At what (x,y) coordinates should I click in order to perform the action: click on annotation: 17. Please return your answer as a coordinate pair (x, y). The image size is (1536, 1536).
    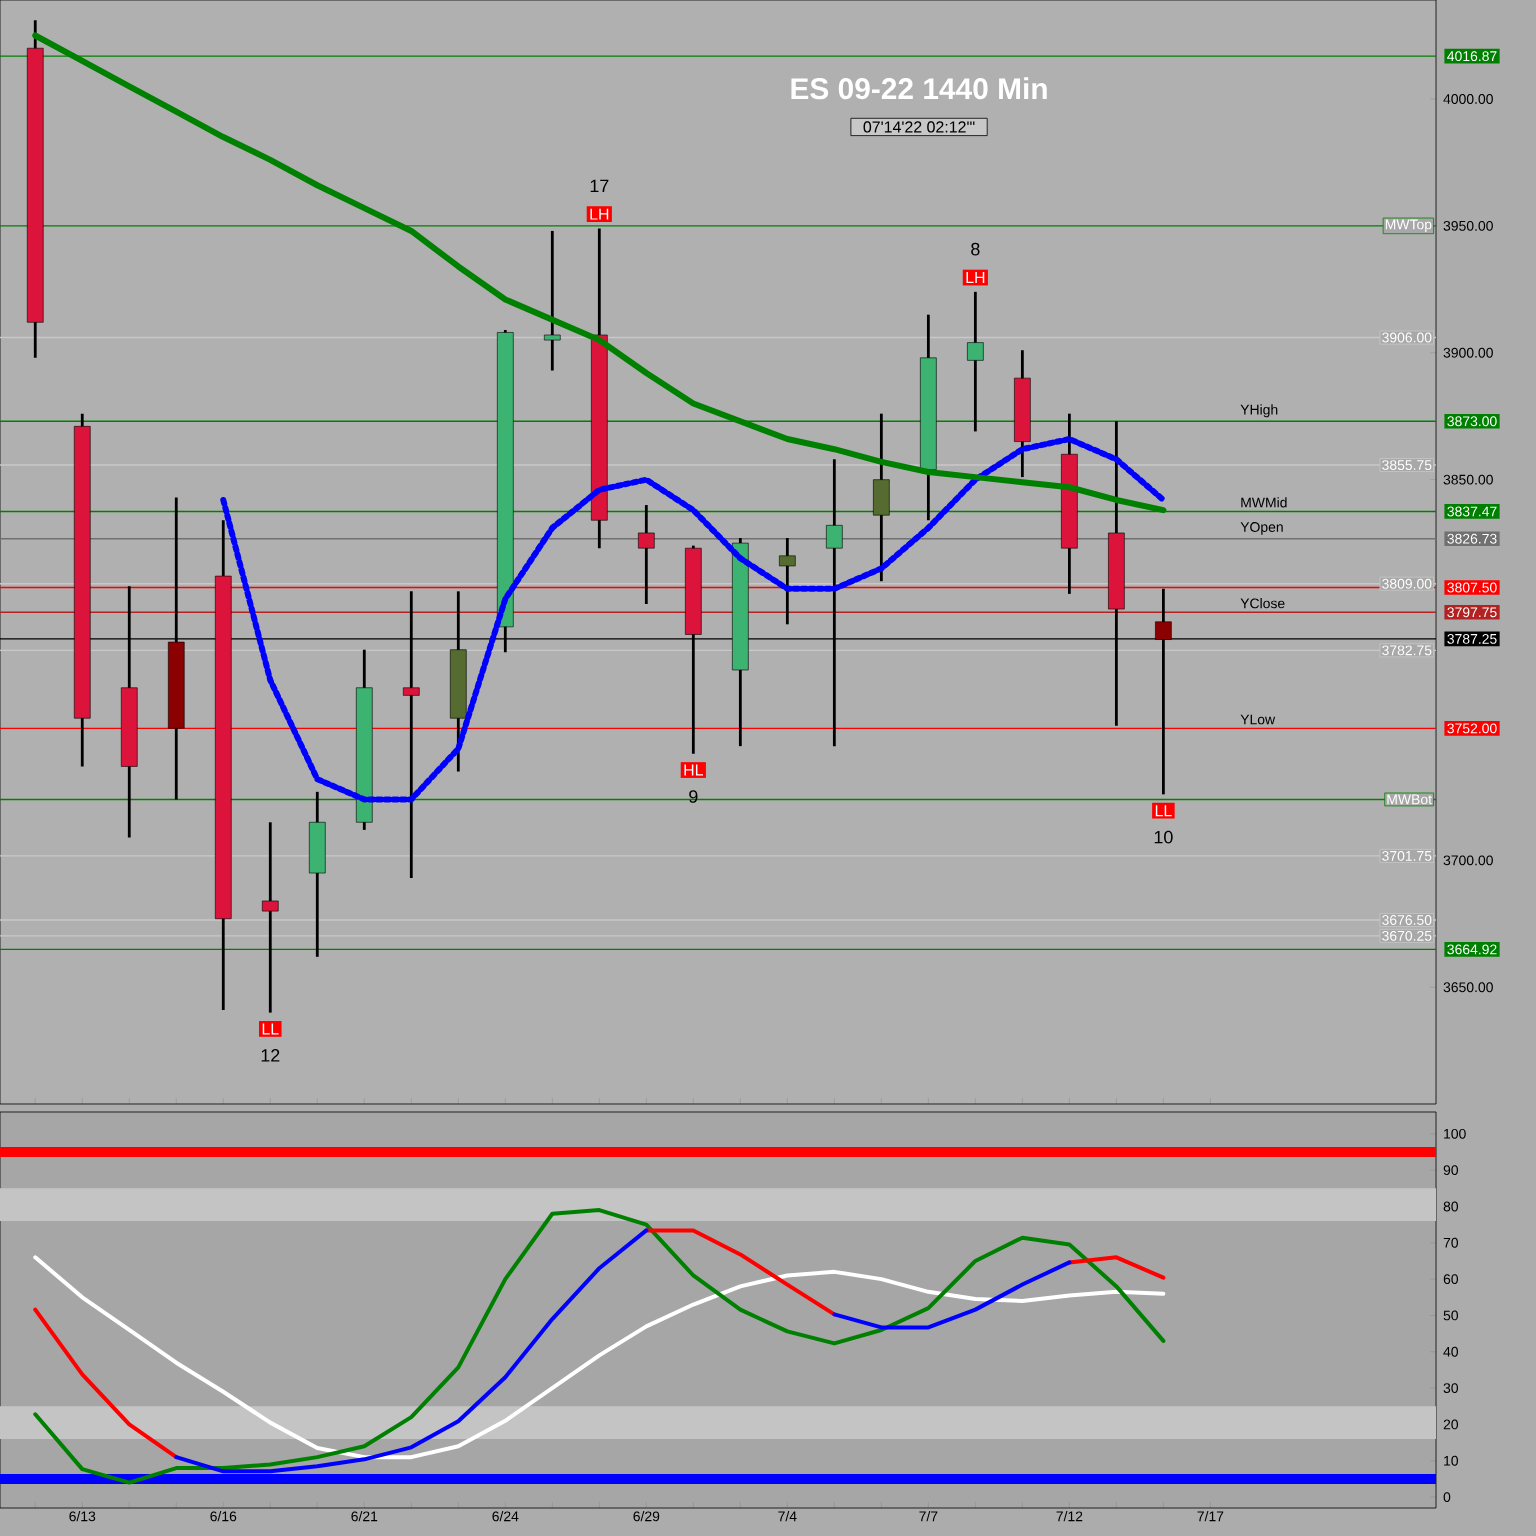
    Looking at the image, I should click on (599, 185).